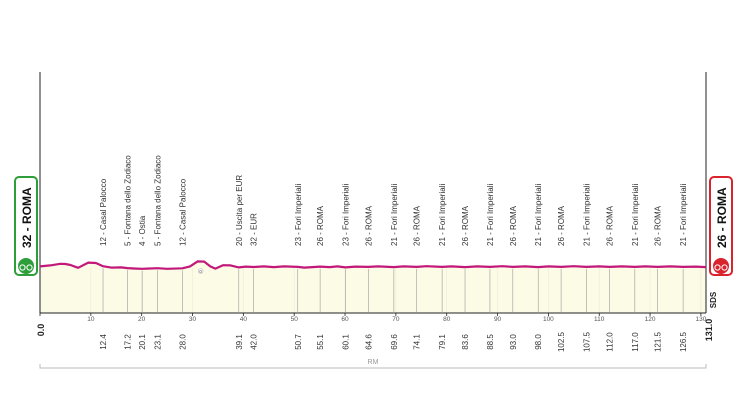 The width and height of the screenshot is (740, 416). What do you see at coordinates (254, 229) in the screenshot?
I see `point-label-6: 32 - EUR` at bounding box center [254, 229].